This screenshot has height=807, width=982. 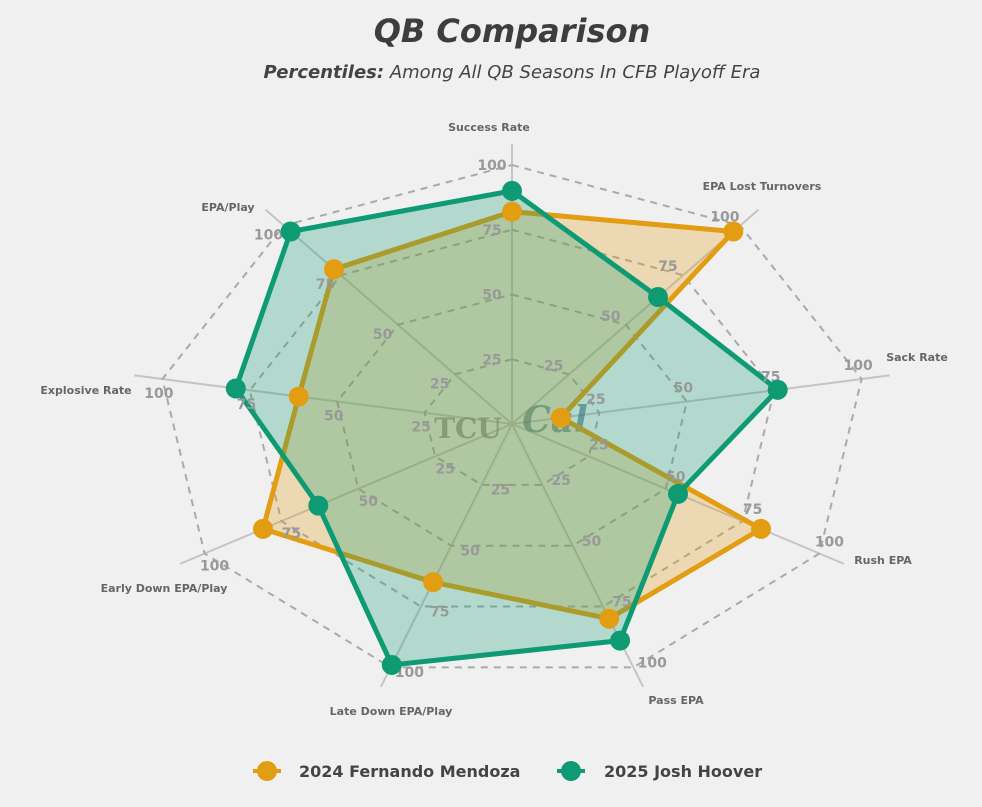 What do you see at coordinates (409, 771) in the screenshot?
I see `legend-label: 2024 Fernando Mendoza` at bounding box center [409, 771].